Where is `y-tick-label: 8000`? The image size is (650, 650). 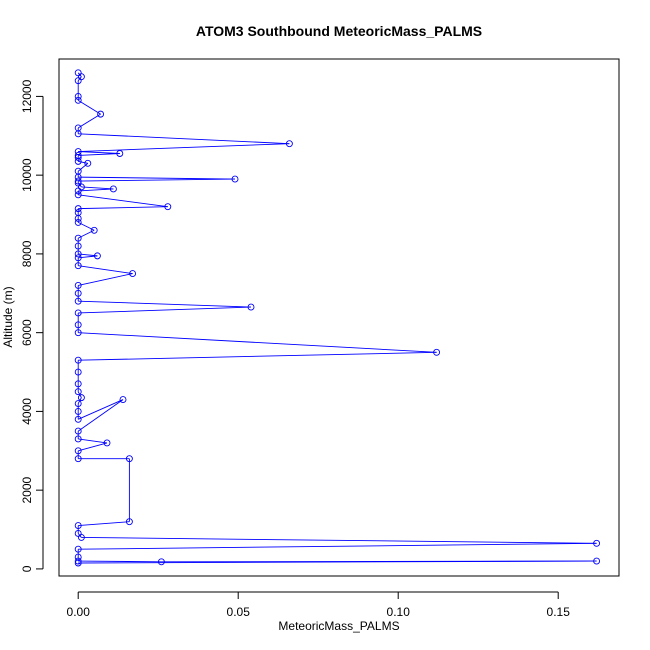
y-tick-label: 8000 is located at coordinates (27, 253).